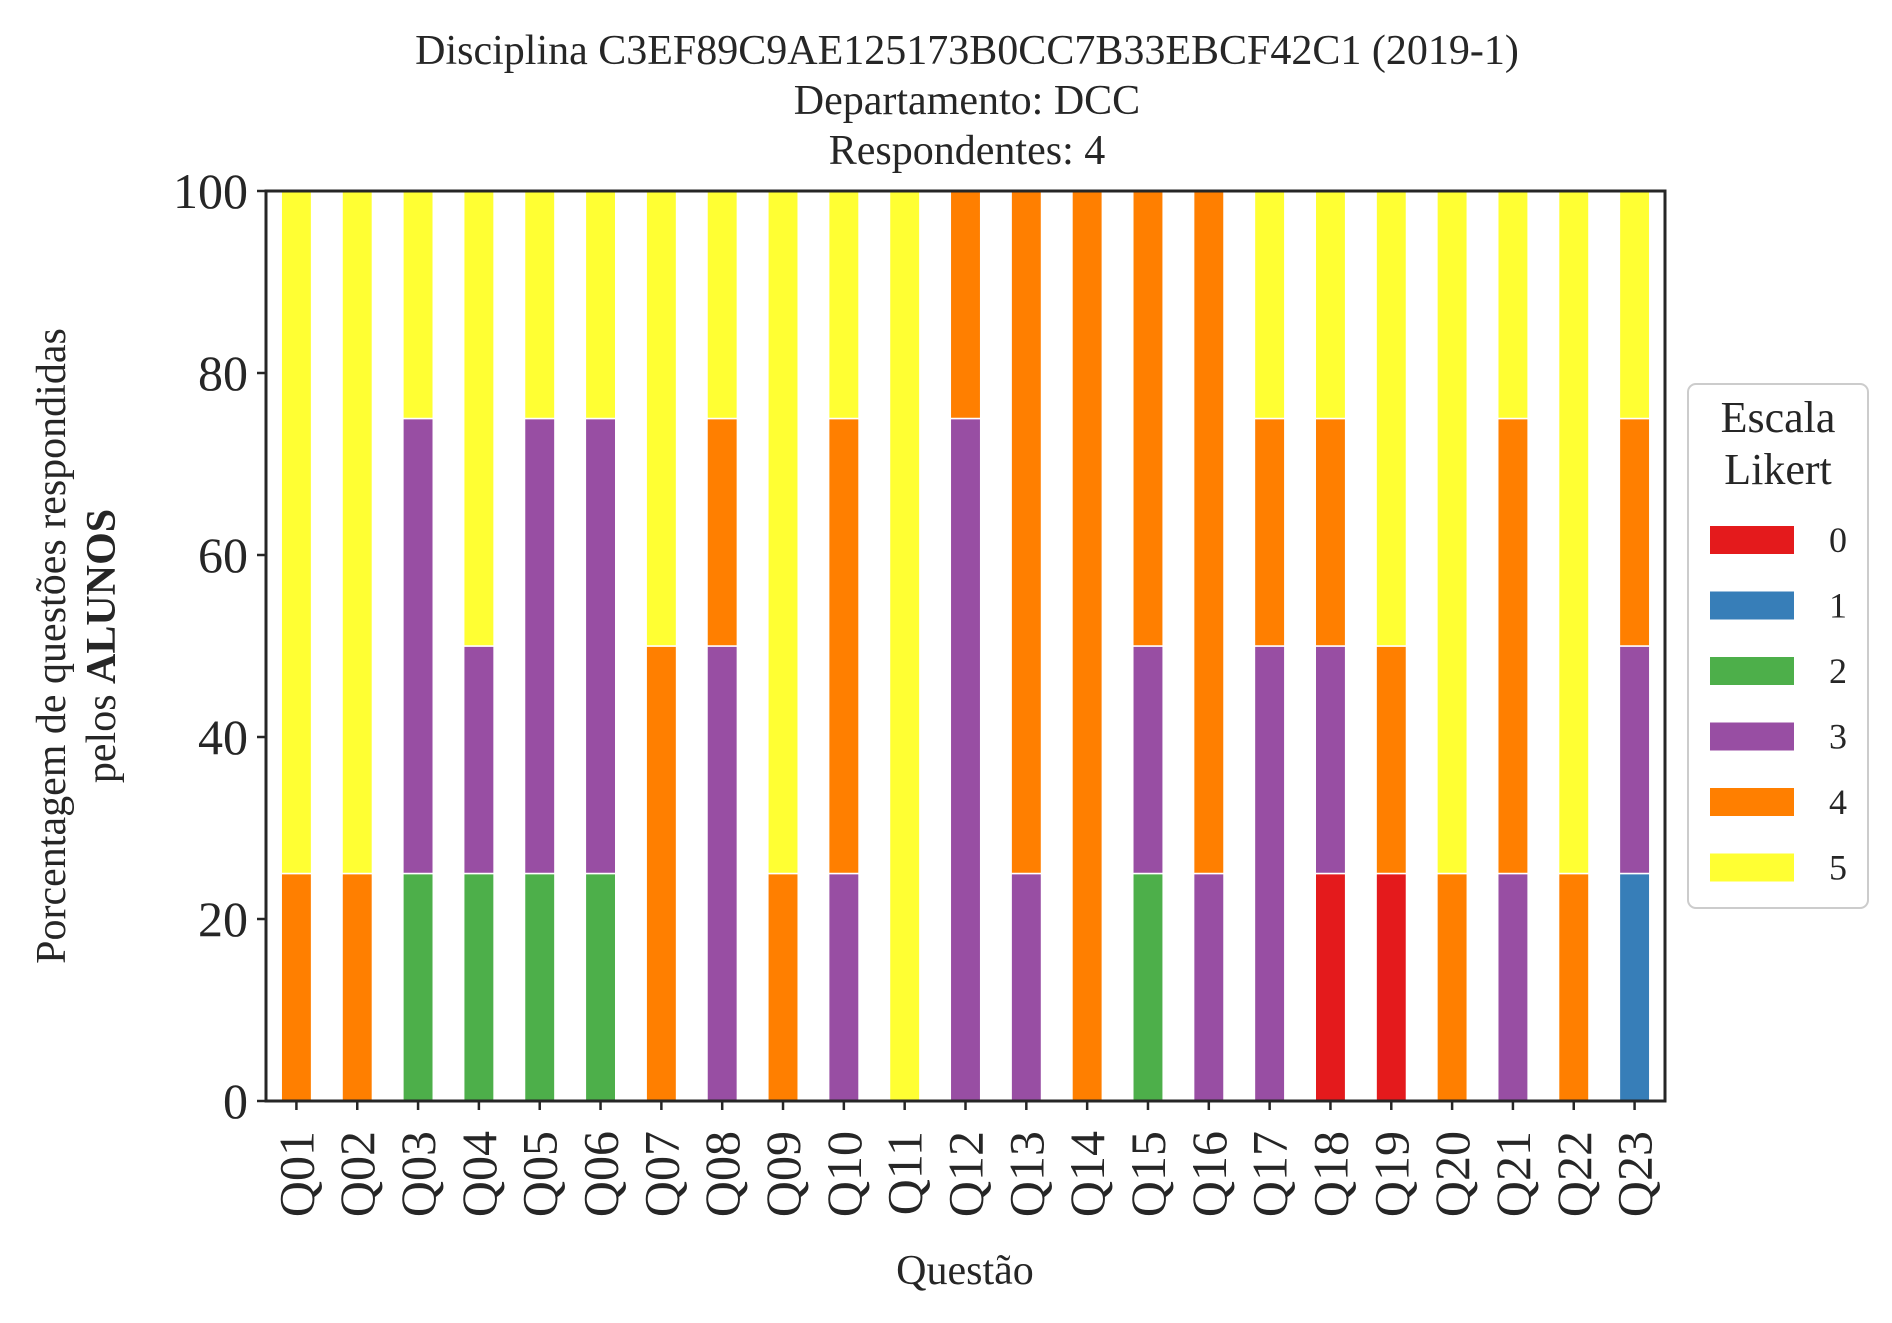 The image size is (1892, 1323). I want to click on x-tick-label-q14: Q14, so click(1087, 1174).